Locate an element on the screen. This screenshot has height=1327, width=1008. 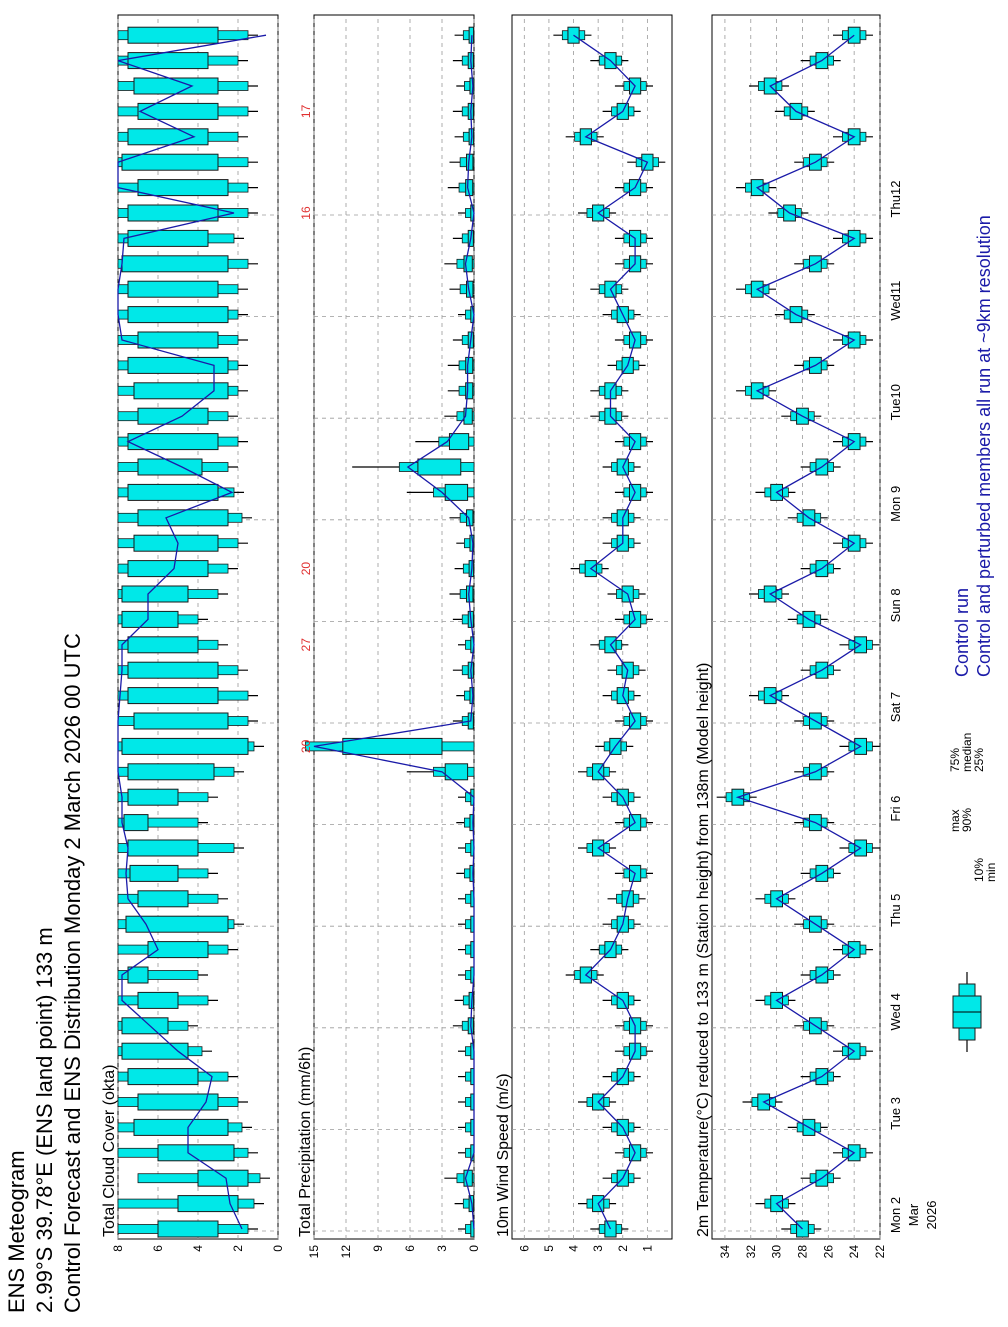
panel-title: 10m Wind Speed (m/s) is located at coordinates (503, 1155).